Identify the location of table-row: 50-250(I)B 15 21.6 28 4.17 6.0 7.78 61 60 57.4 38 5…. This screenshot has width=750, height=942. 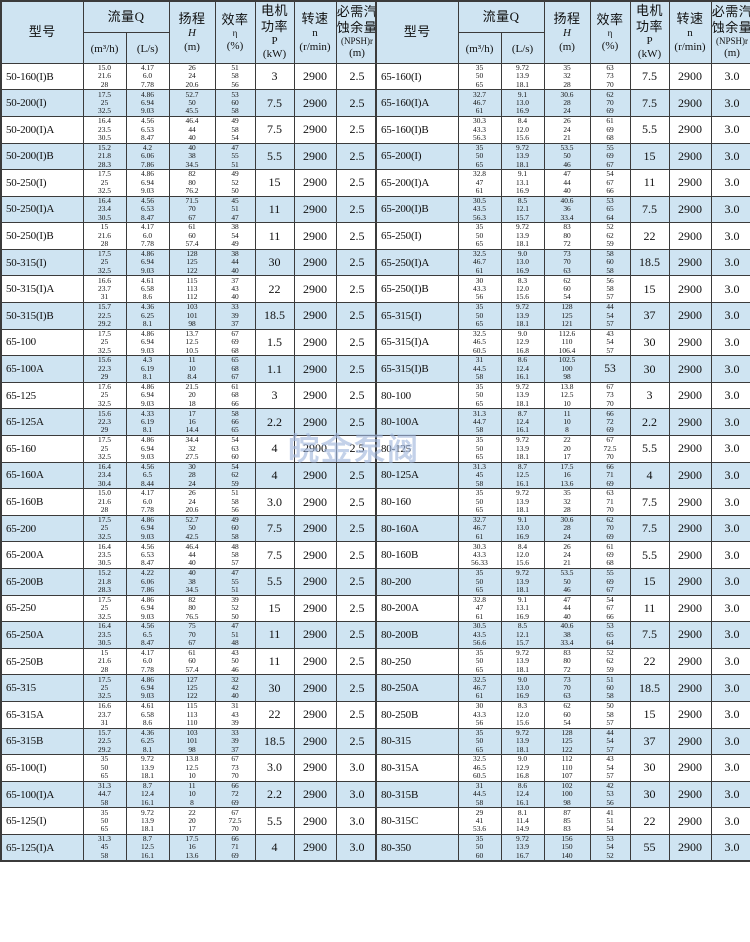
(208, 236).